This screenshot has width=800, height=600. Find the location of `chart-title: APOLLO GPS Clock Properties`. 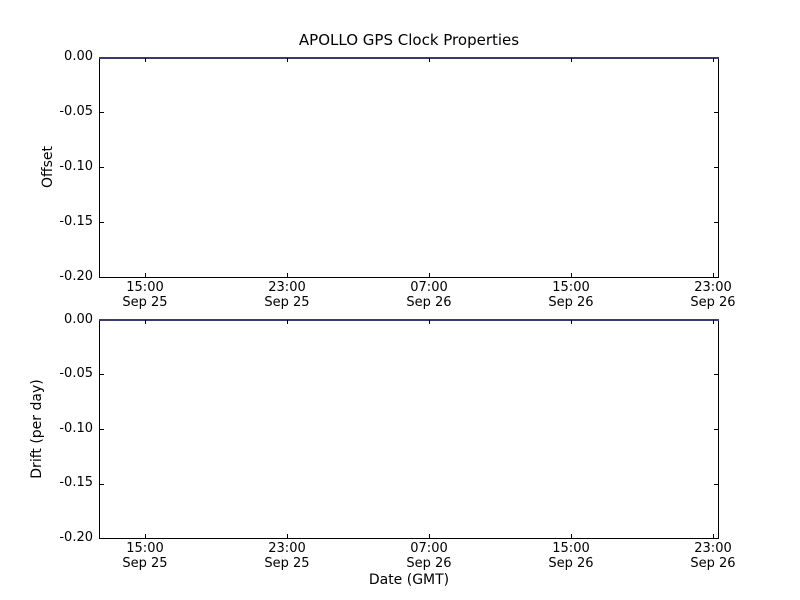

chart-title: APOLLO GPS Clock Properties is located at coordinates (409, 40).